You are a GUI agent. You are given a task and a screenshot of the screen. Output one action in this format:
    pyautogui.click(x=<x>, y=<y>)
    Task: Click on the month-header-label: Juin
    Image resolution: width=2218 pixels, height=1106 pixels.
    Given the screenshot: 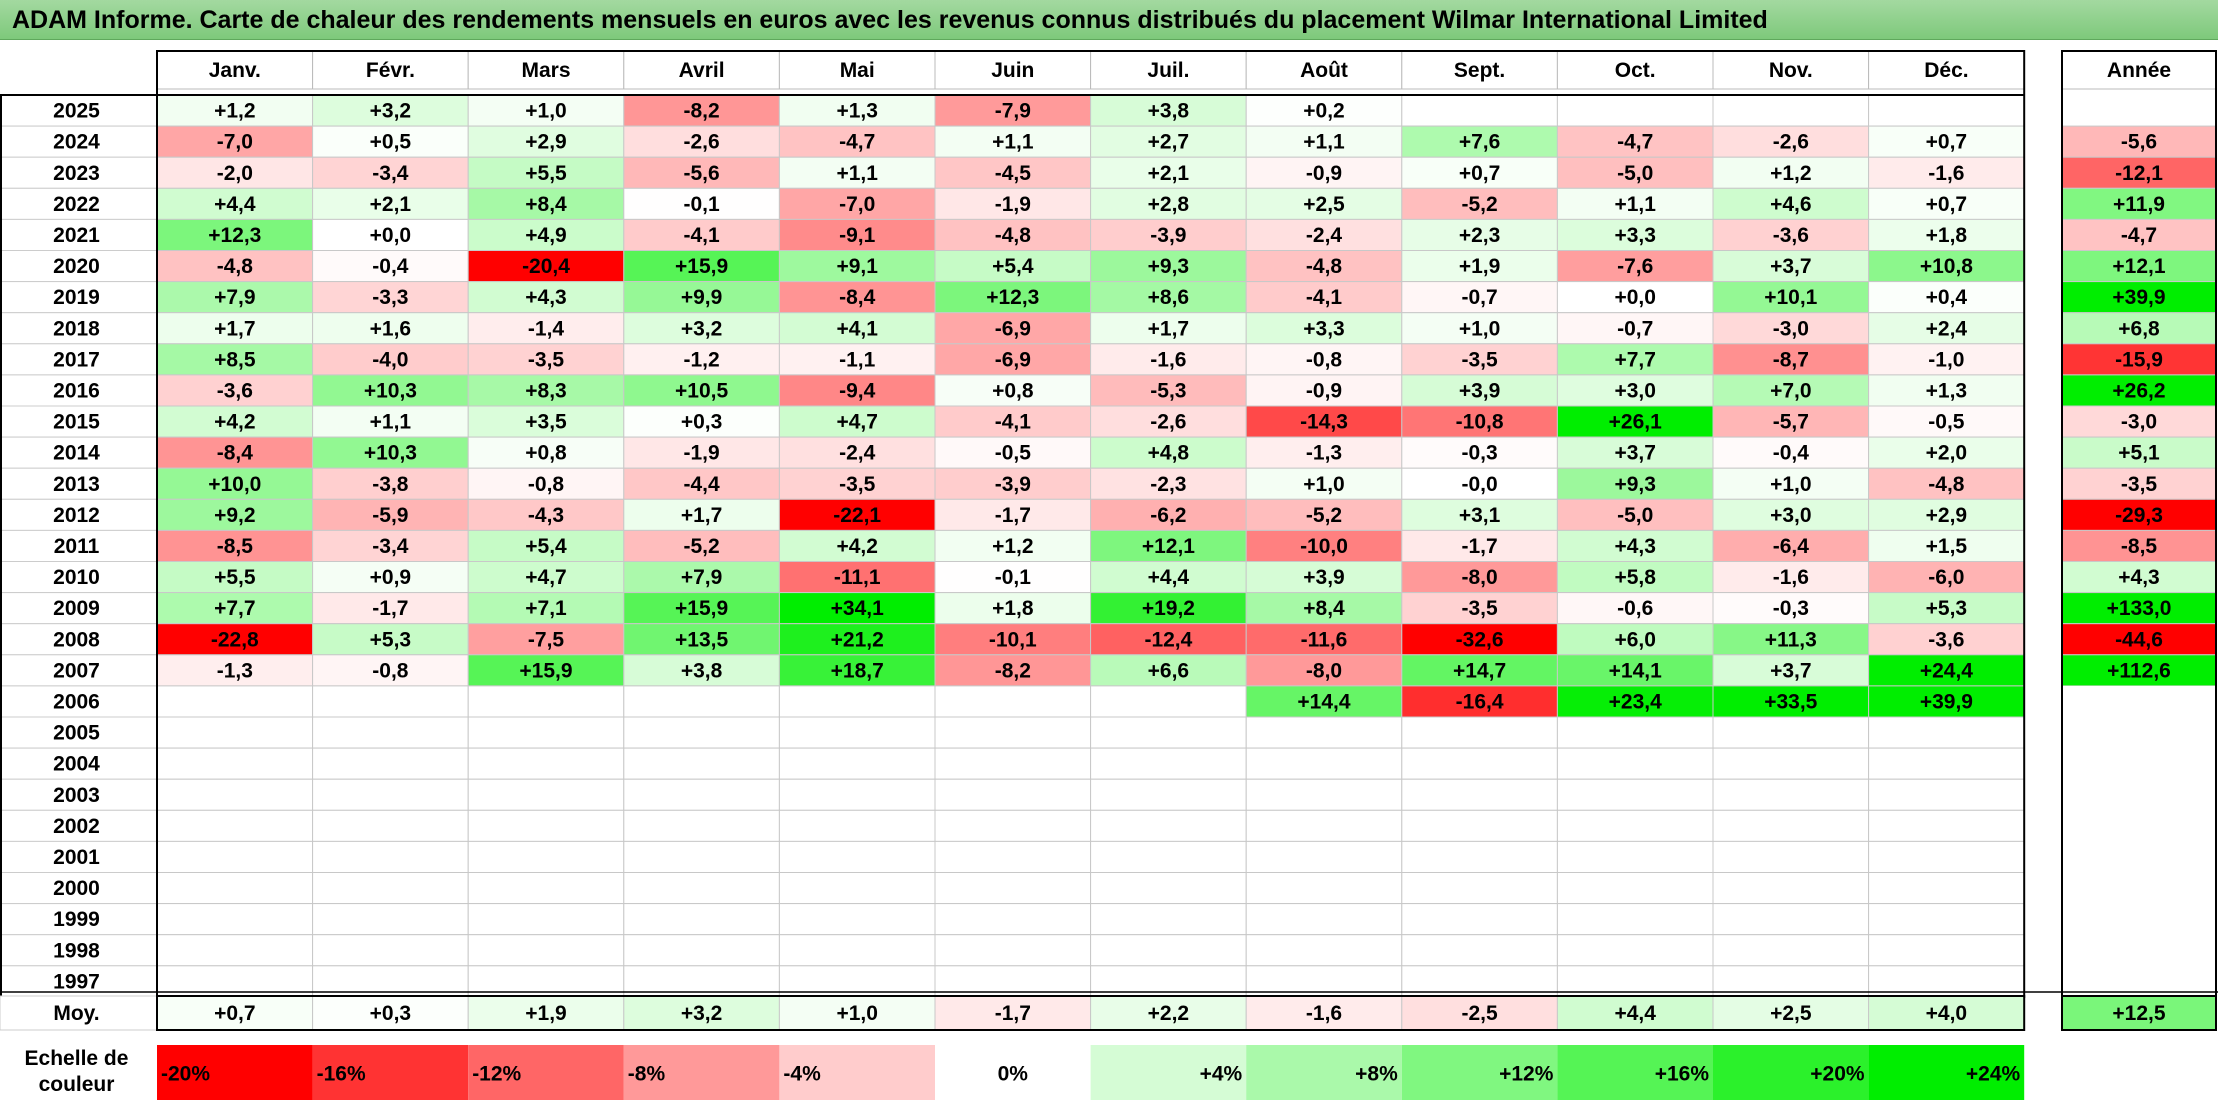 What is the action you would take?
    pyautogui.click(x=1012, y=70)
    